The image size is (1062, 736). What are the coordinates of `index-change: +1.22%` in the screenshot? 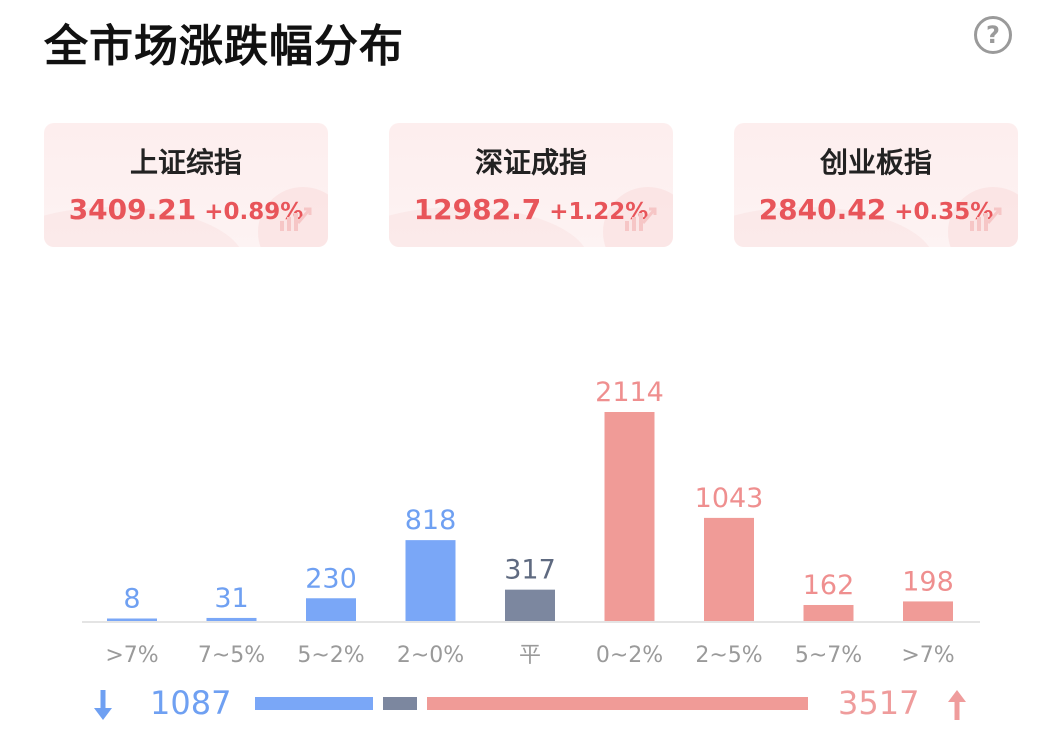 It's located at (599, 212).